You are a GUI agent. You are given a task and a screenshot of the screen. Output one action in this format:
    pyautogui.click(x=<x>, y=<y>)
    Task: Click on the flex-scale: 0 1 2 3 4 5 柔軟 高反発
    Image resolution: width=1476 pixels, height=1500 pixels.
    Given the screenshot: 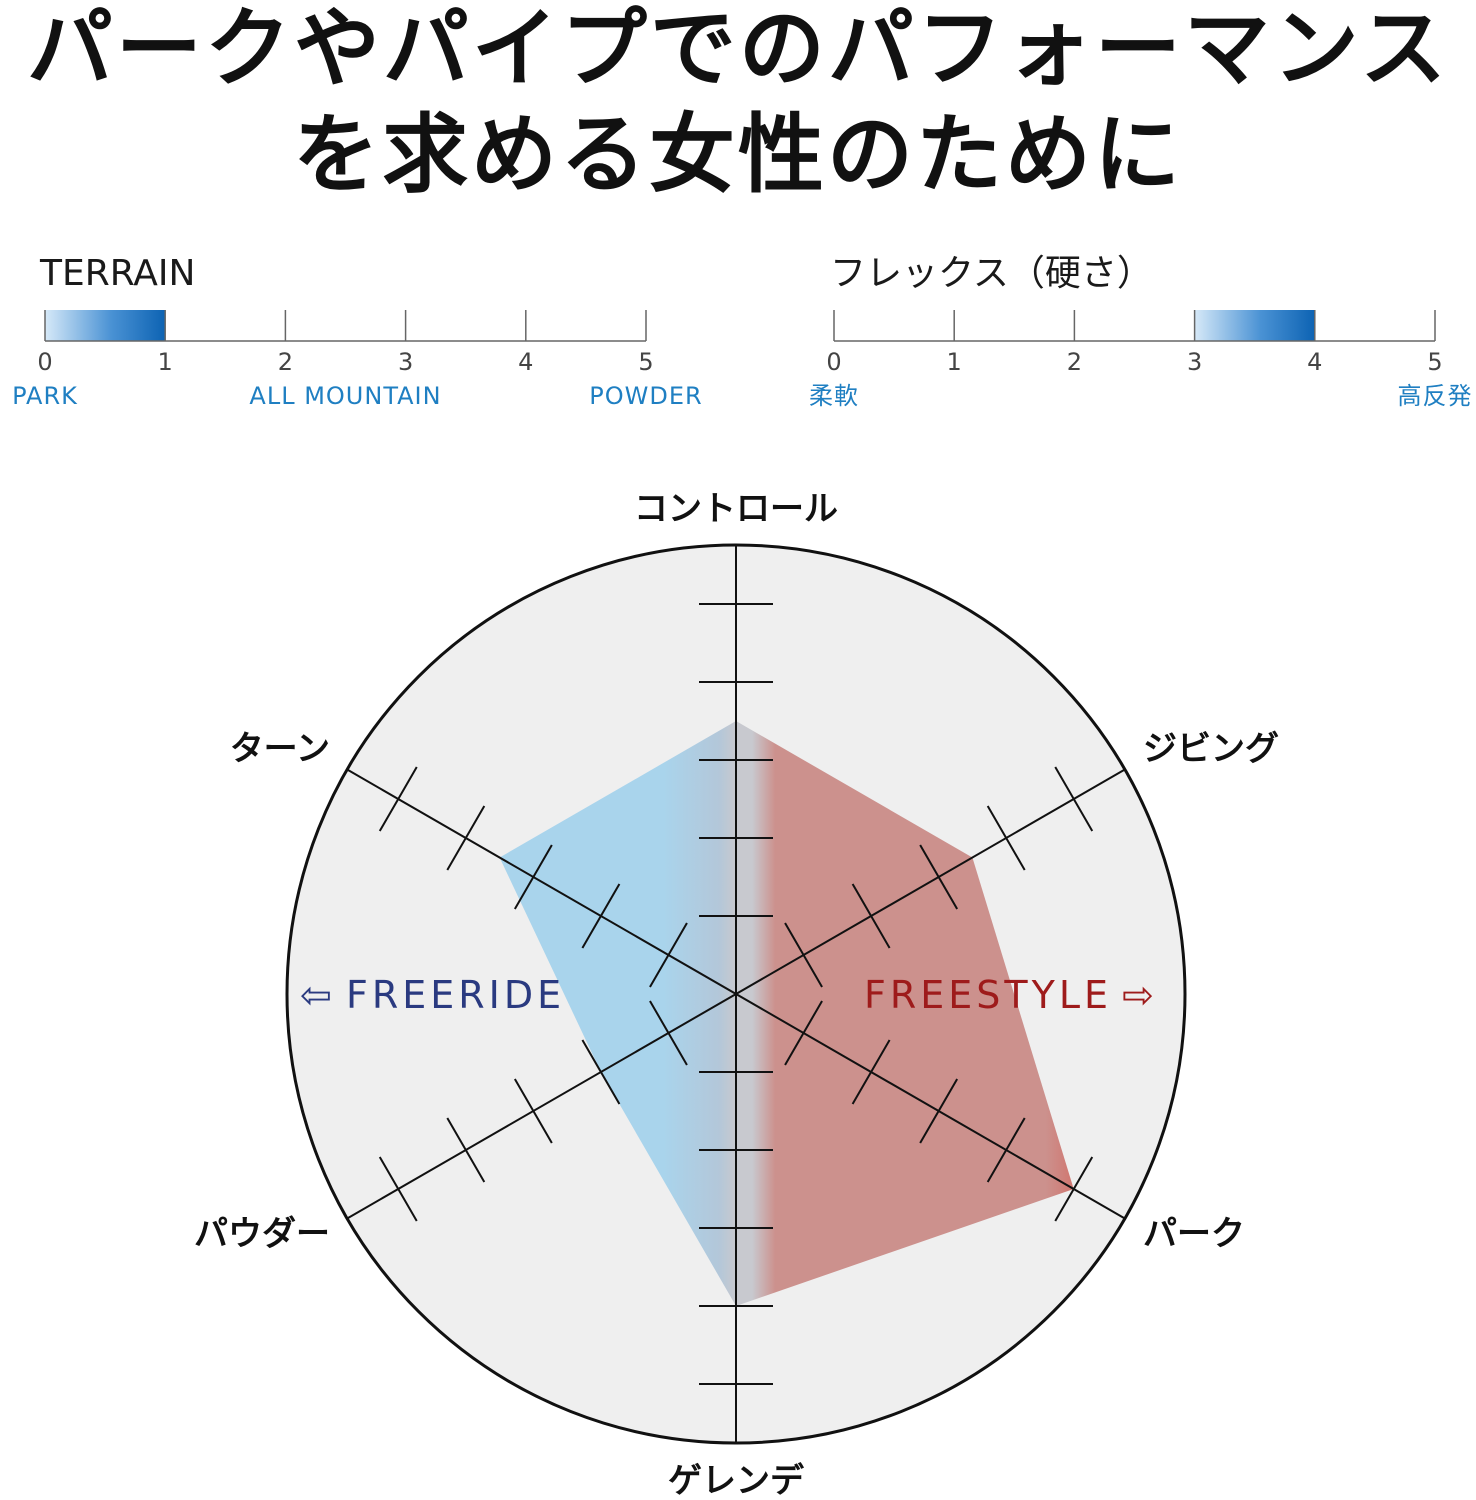 What is the action you would take?
    pyautogui.click(x=1141, y=360)
    